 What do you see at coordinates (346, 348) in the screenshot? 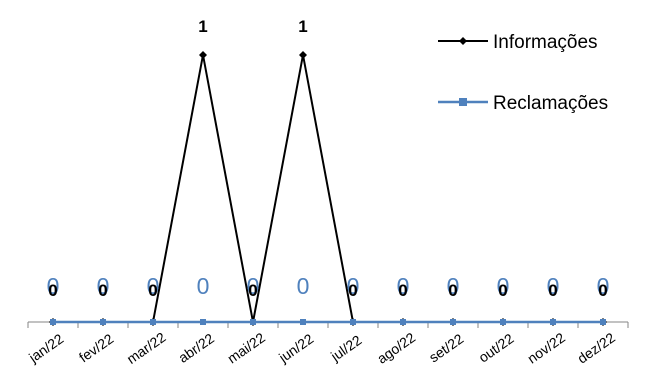
I see `x-tick-label: jul/22` at bounding box center [346, 348].